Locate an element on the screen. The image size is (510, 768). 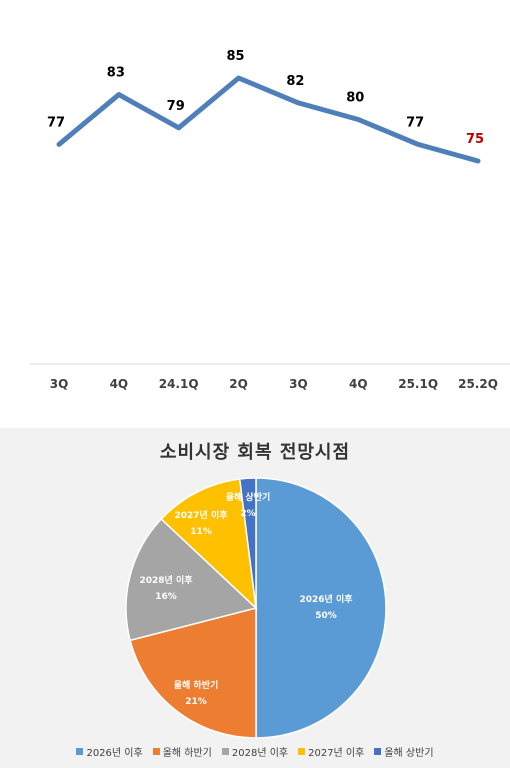
slice-label: 2027년 이후 is located at coordinates (201, 515).